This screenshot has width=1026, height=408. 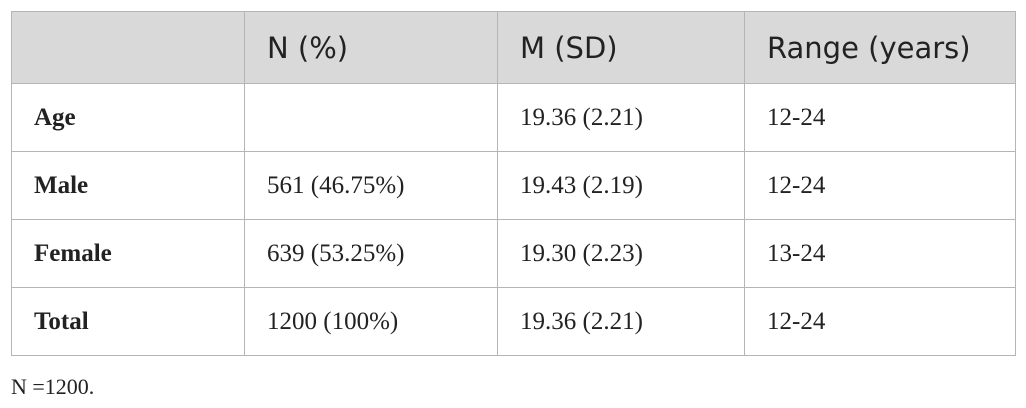 I want to click on cell-range: 13-24, so click(x=880, y=253).